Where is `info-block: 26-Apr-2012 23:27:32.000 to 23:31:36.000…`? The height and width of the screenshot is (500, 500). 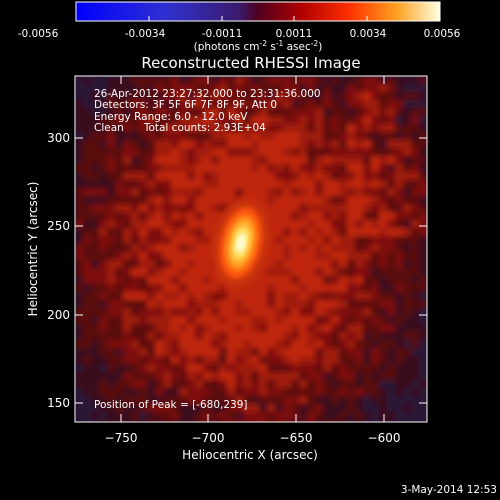 info-block: 26-Apr-2012 23:27:32.000 to 23:31:36.000… is located at coordinates (207, 111).